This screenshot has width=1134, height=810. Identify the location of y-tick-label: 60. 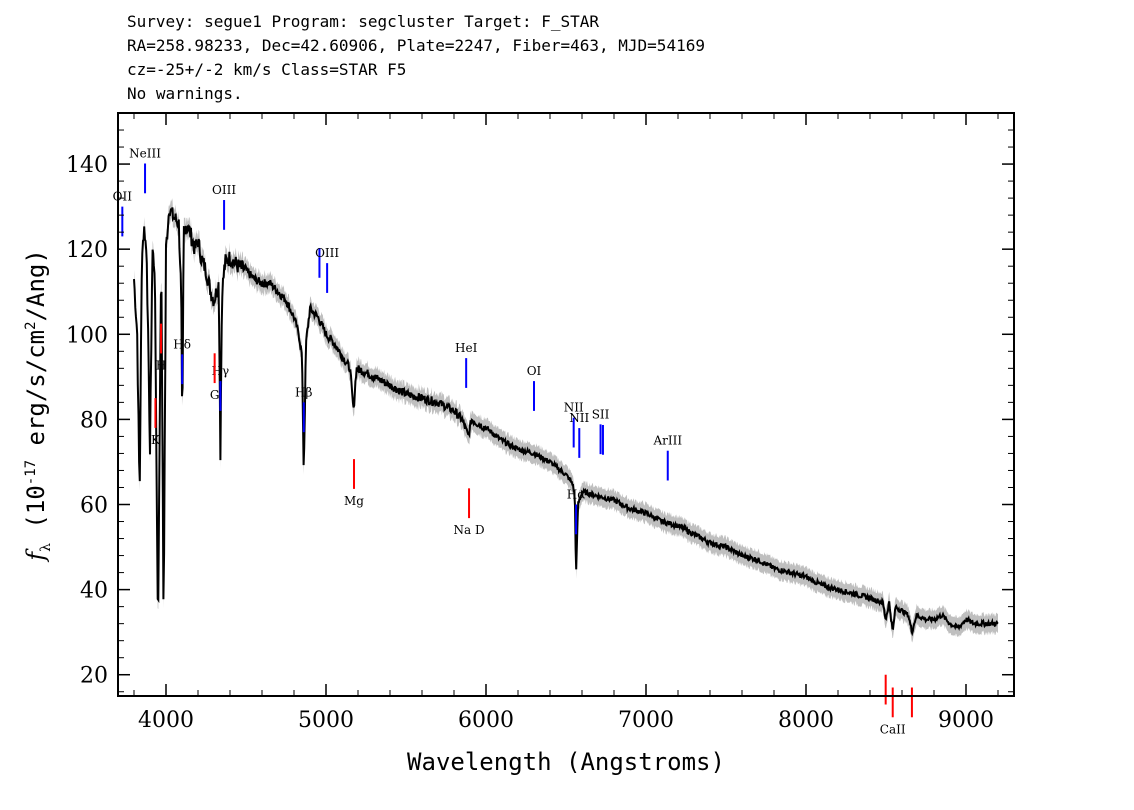
(94, 506).